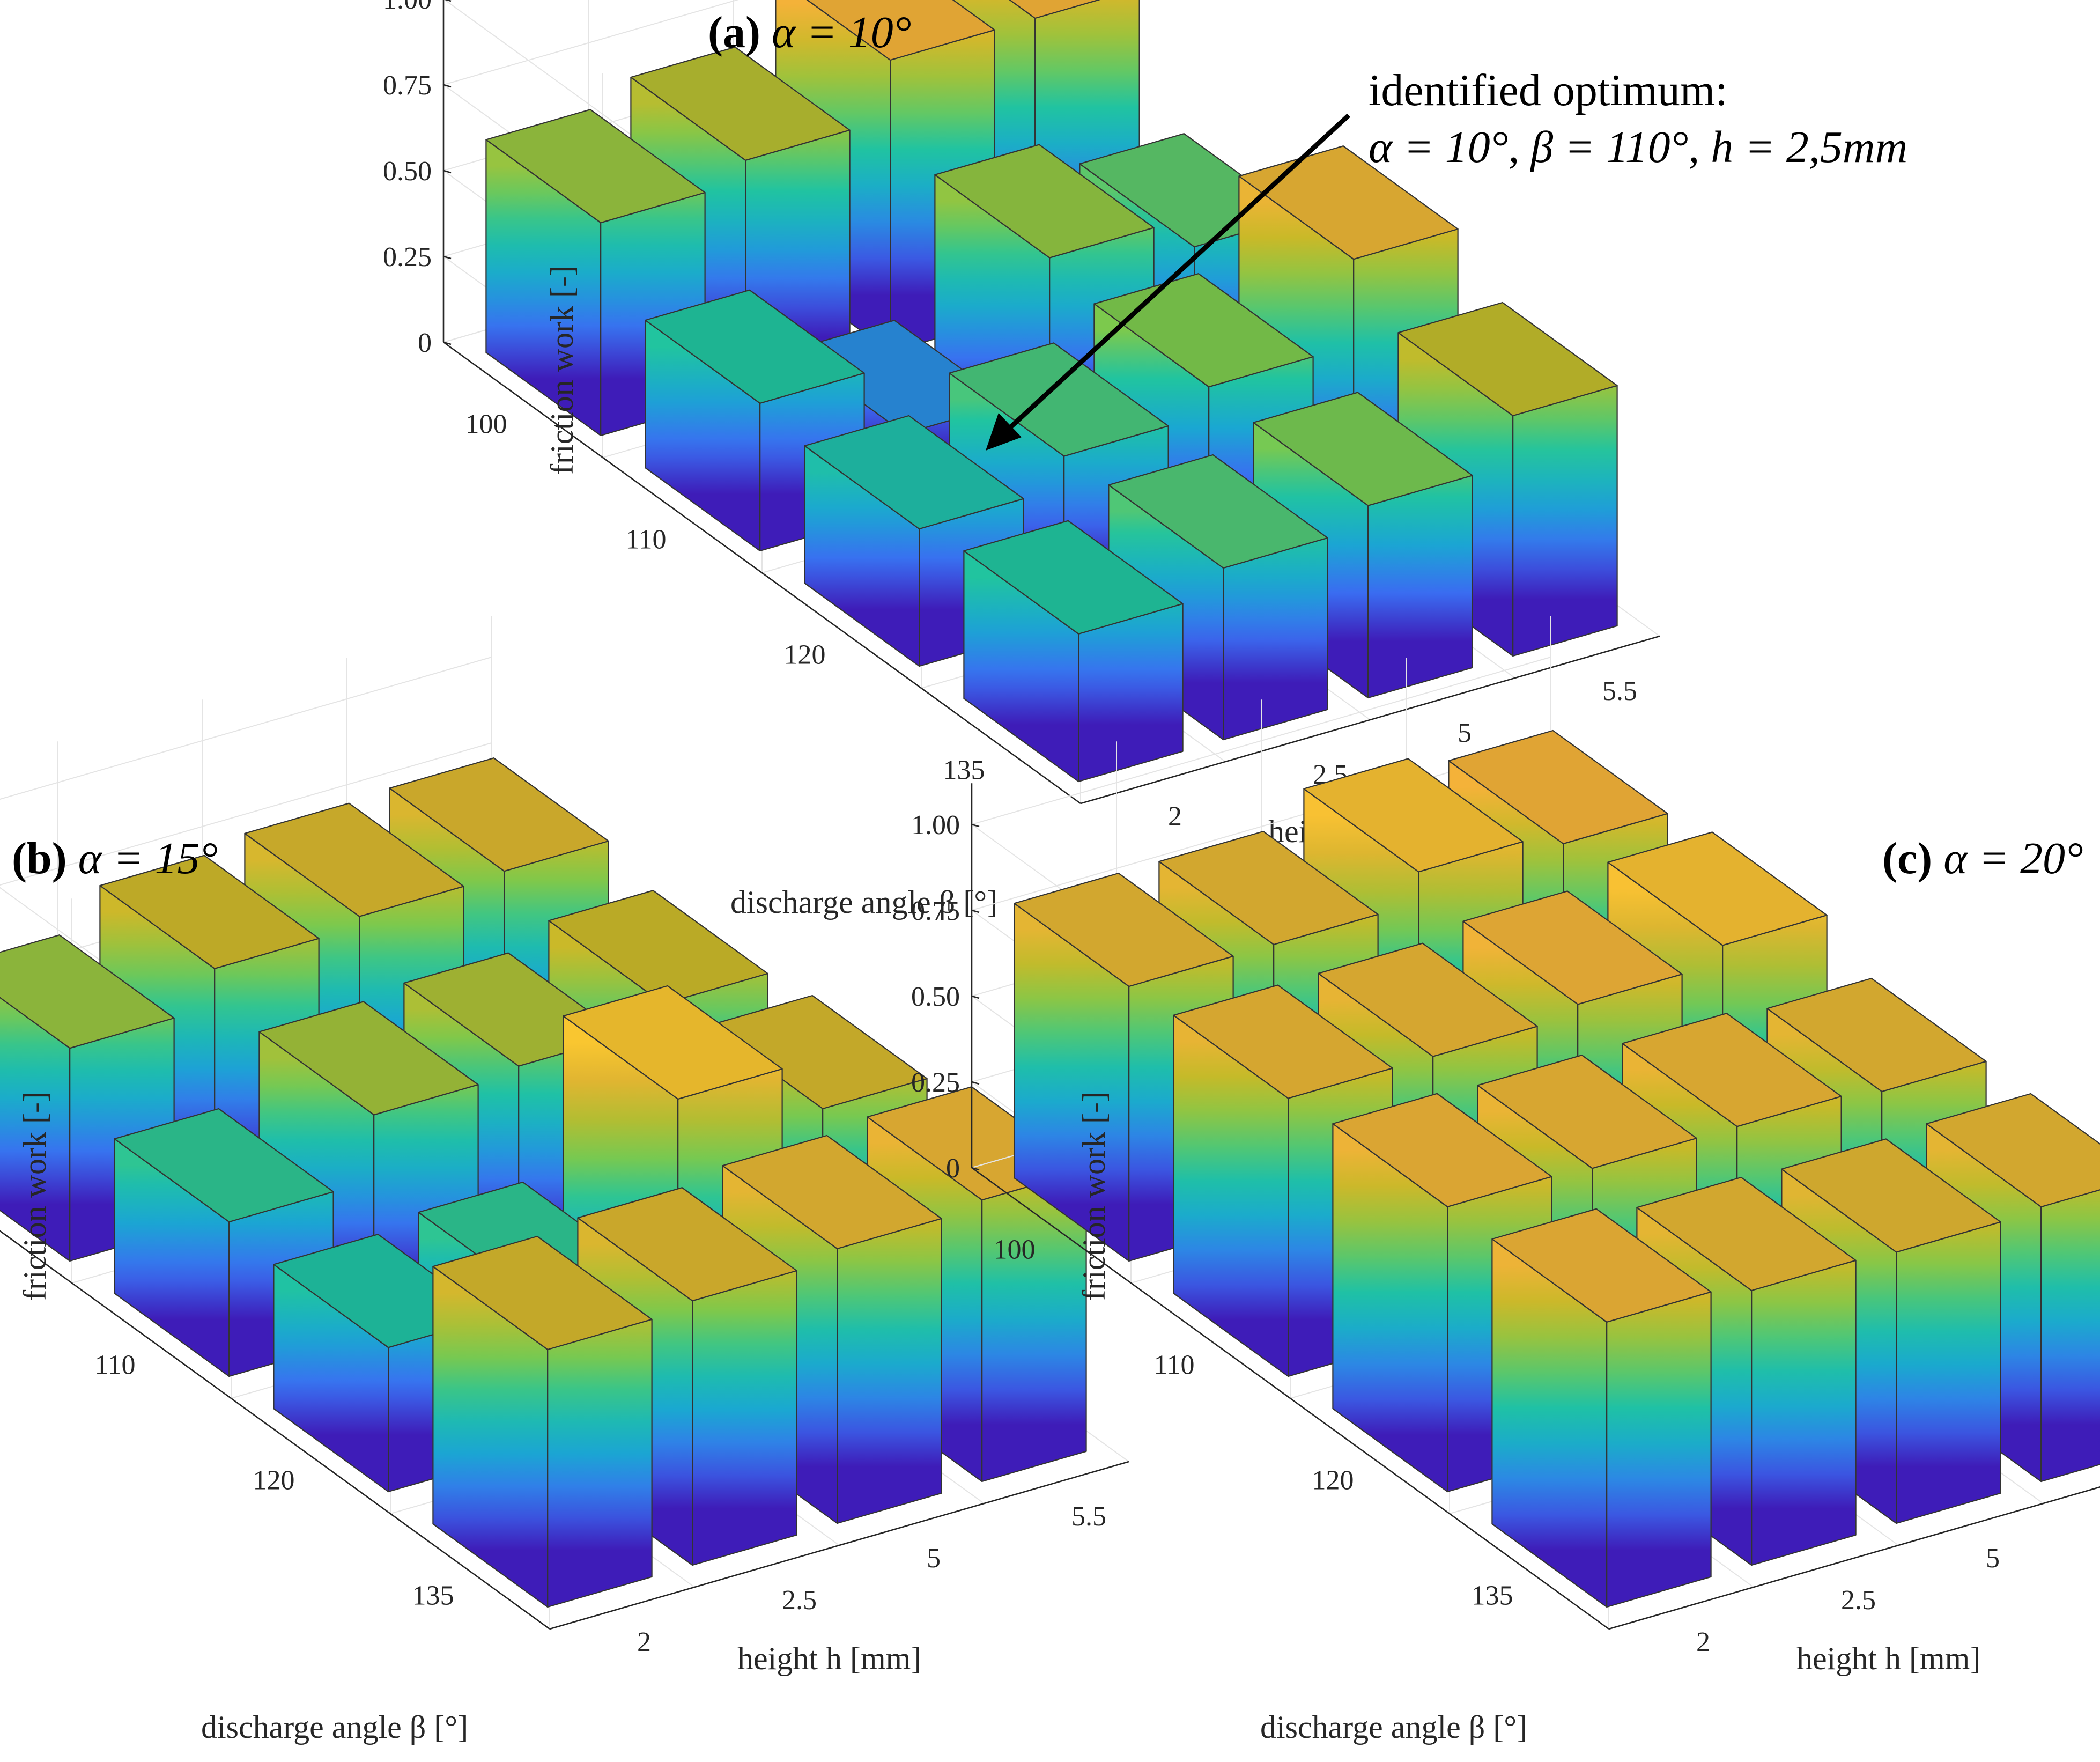  Describe the element at coordinates (755, 420) in the screenshot. I see `panel-a-bar` at that location.